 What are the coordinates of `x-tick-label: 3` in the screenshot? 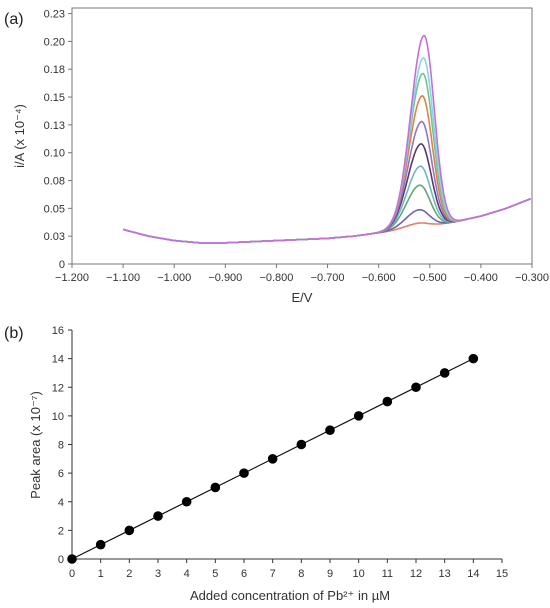 It's located at (158, 574).